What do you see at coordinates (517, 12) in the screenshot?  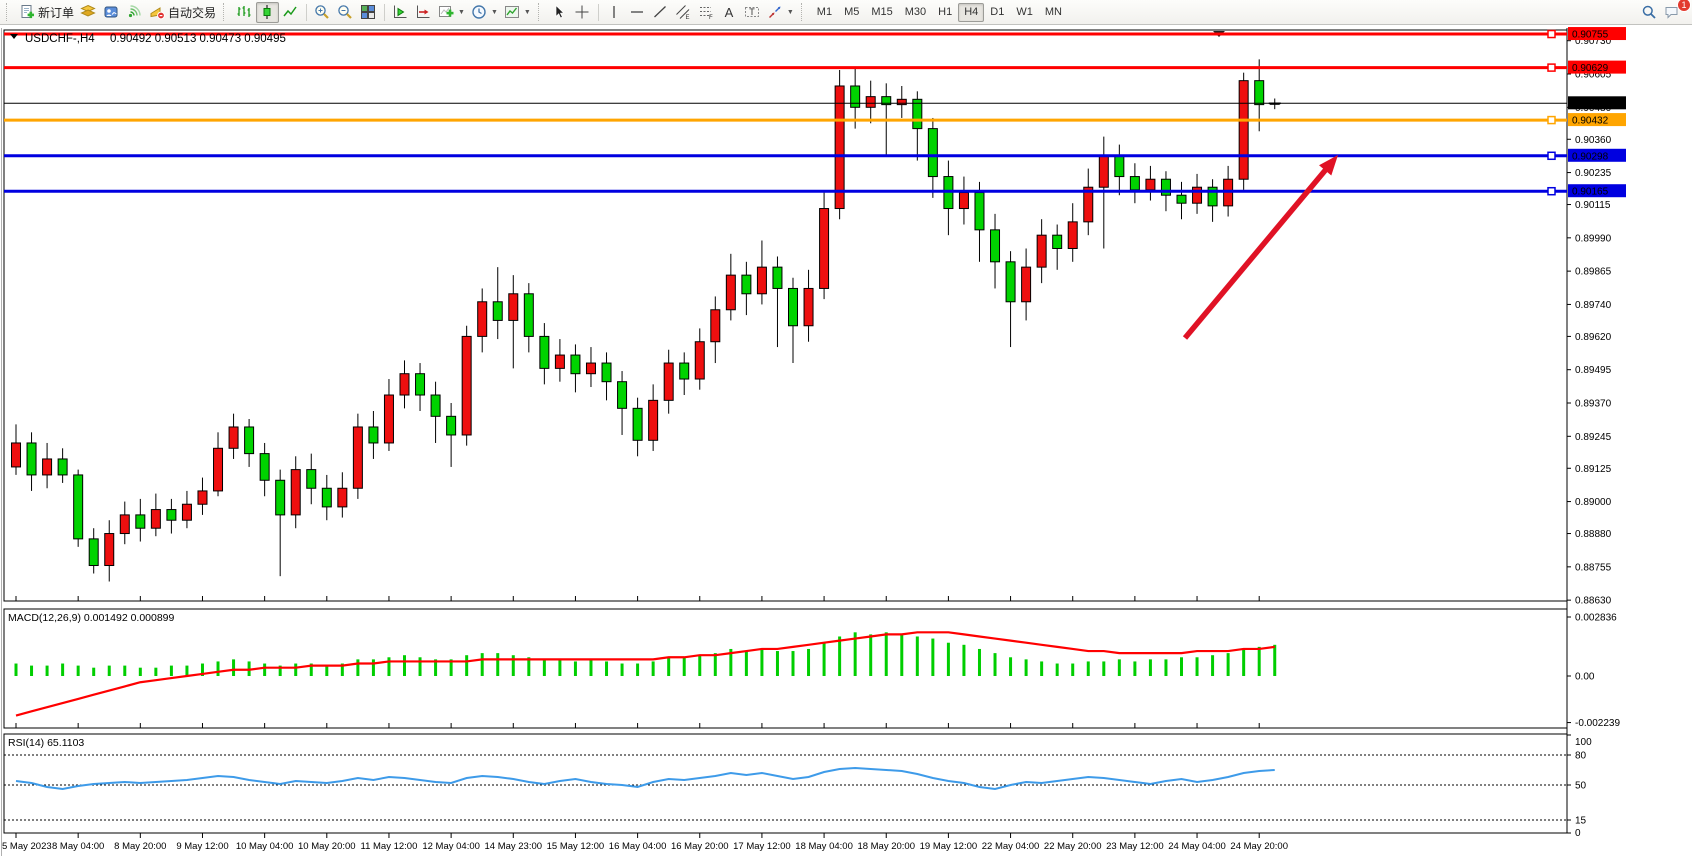 I see `templates-button: ▼` at bounding box center [517, 12].